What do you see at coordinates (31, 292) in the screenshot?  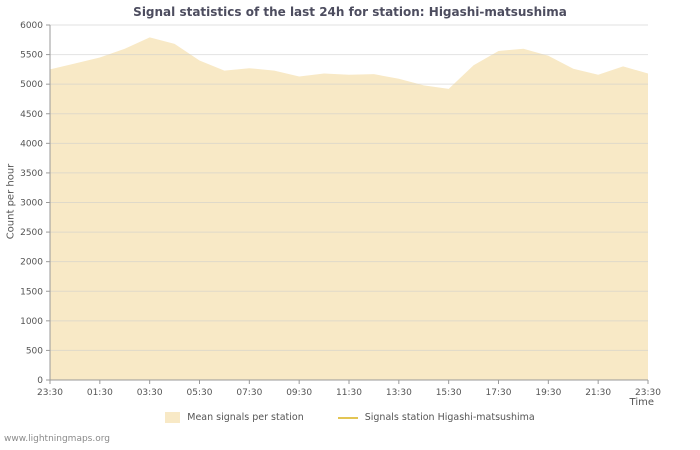 I see `y-tick-label: 1500` at bounding box center [31, 292].